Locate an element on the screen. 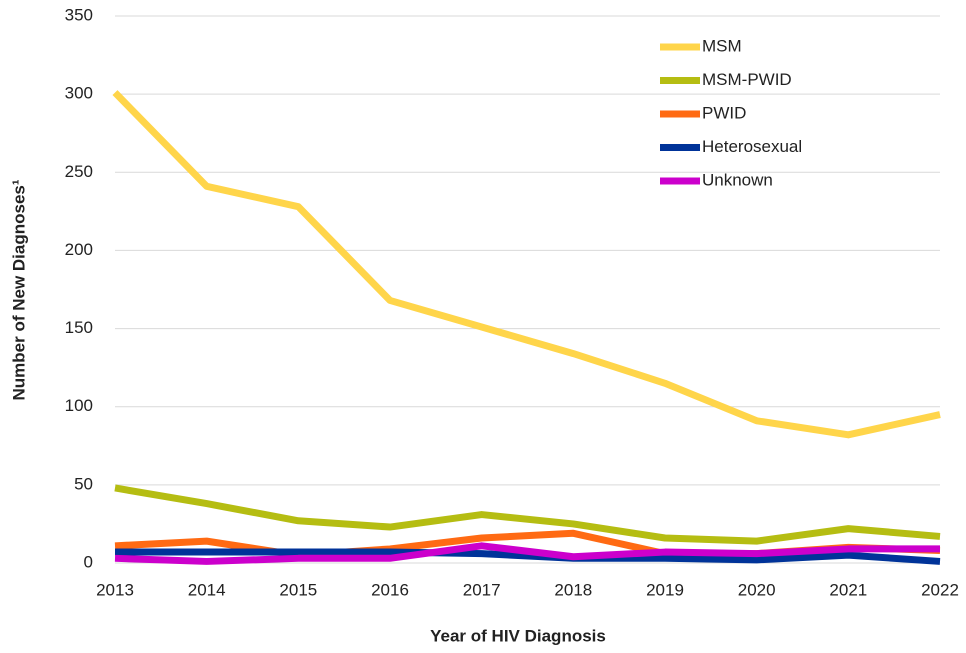 This screenshot has height=653, width=966. y-tick-label: 350 is located at coordinates (79, 14).